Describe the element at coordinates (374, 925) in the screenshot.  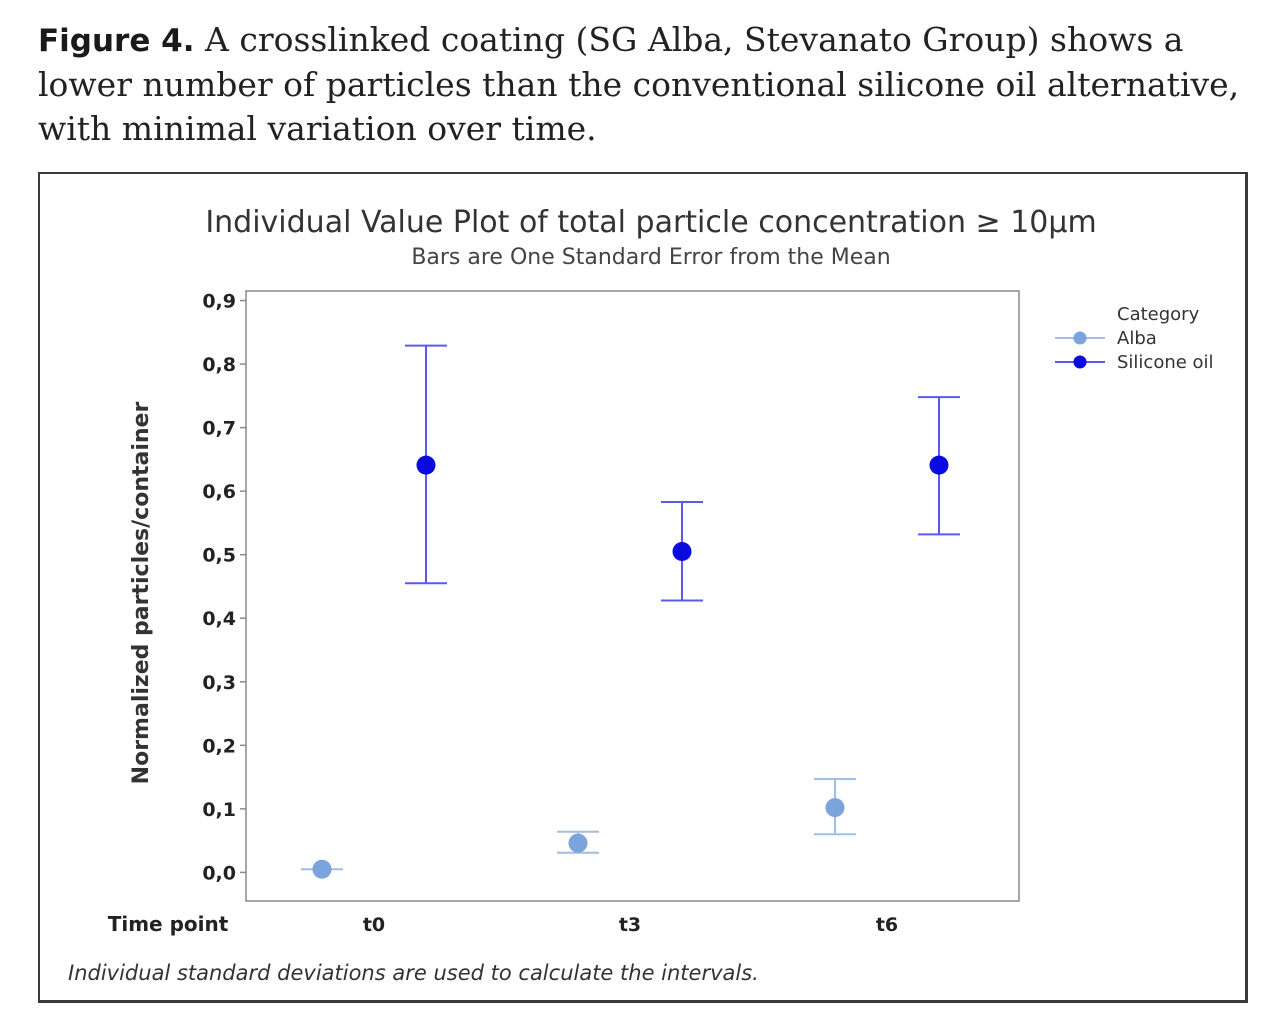
I see `x-tick-label: t0` at that location.